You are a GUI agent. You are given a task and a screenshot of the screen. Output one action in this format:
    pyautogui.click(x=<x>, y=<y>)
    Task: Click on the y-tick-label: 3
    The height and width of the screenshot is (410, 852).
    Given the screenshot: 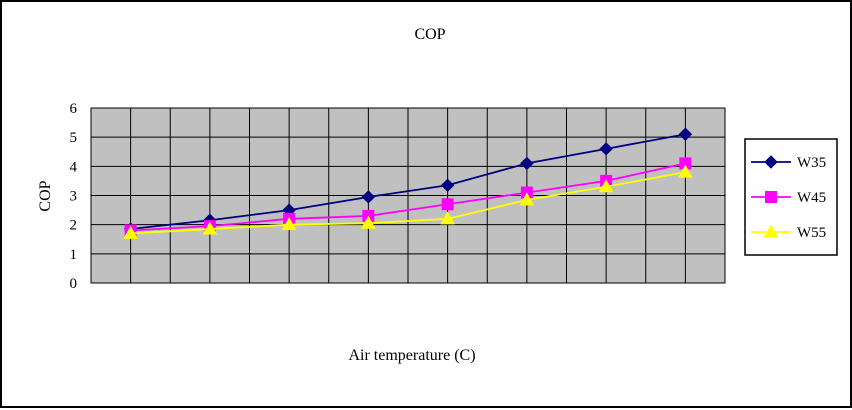 What is the action you would take?
    pyautogui.click(x=74, y=197)
    